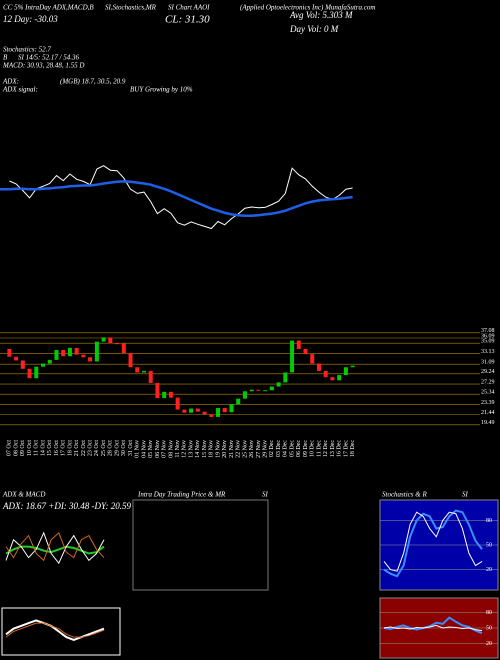 The image size is (500, 660). I want to click on x-tick-label: 17 Oct, so click(64, 448).